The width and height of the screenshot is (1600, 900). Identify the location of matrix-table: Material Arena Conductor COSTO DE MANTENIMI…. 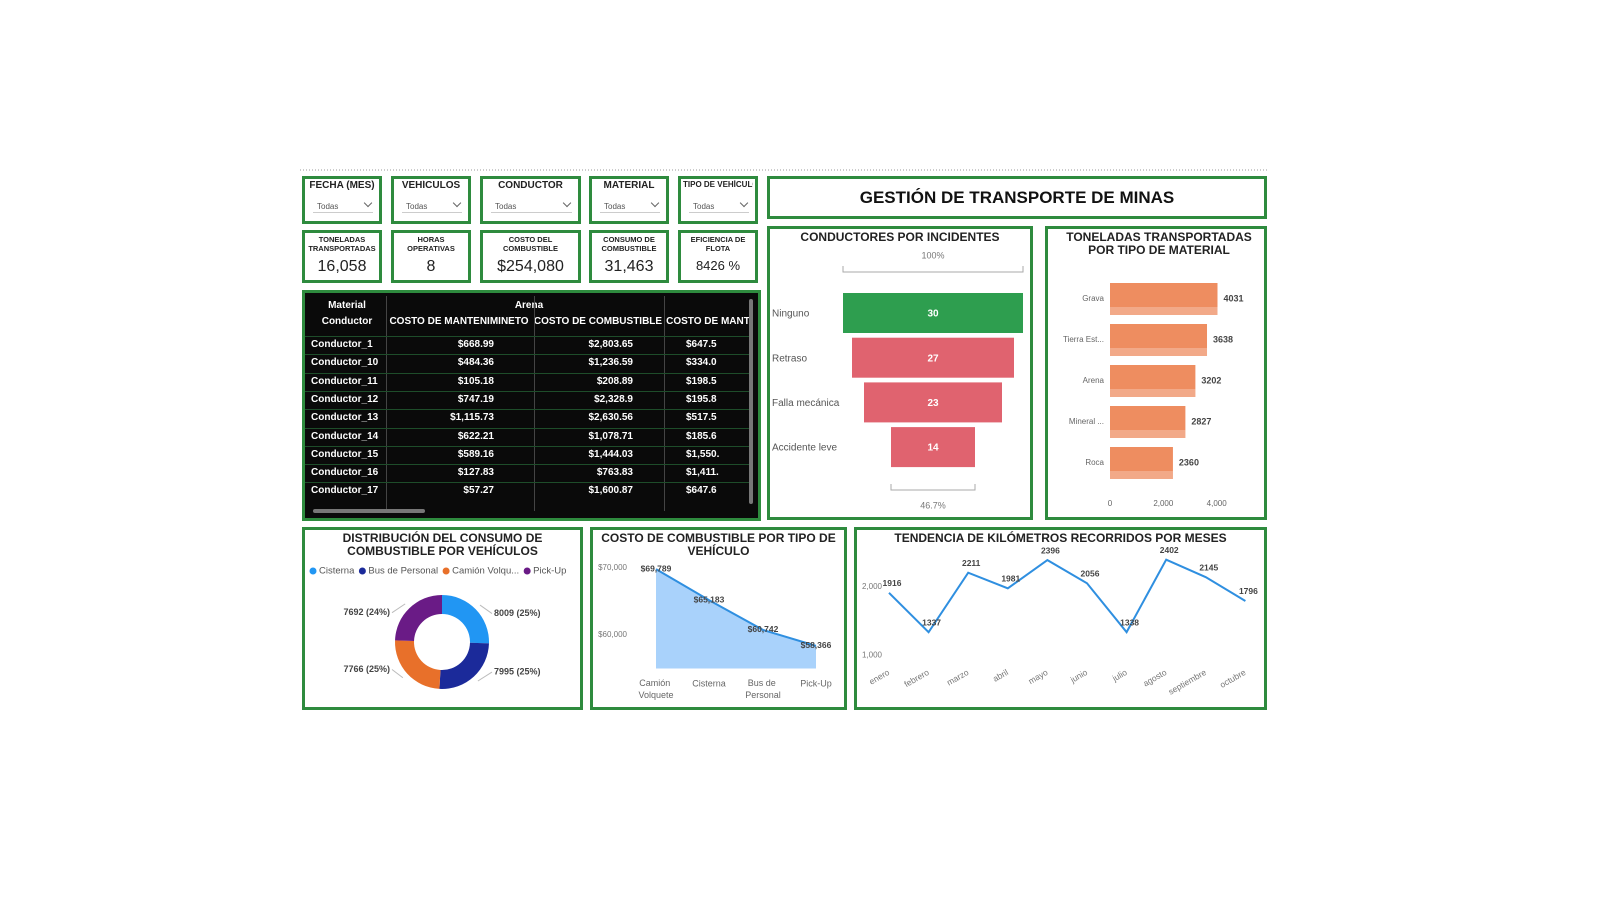
(531, 405).